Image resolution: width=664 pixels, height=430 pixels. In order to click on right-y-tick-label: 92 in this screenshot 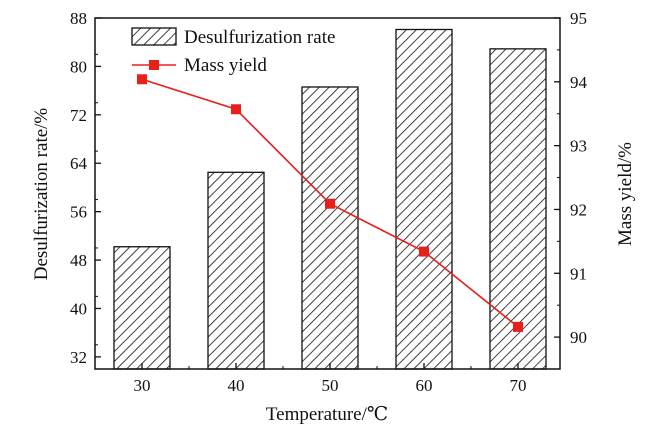, I will do `click(578, 209)`.